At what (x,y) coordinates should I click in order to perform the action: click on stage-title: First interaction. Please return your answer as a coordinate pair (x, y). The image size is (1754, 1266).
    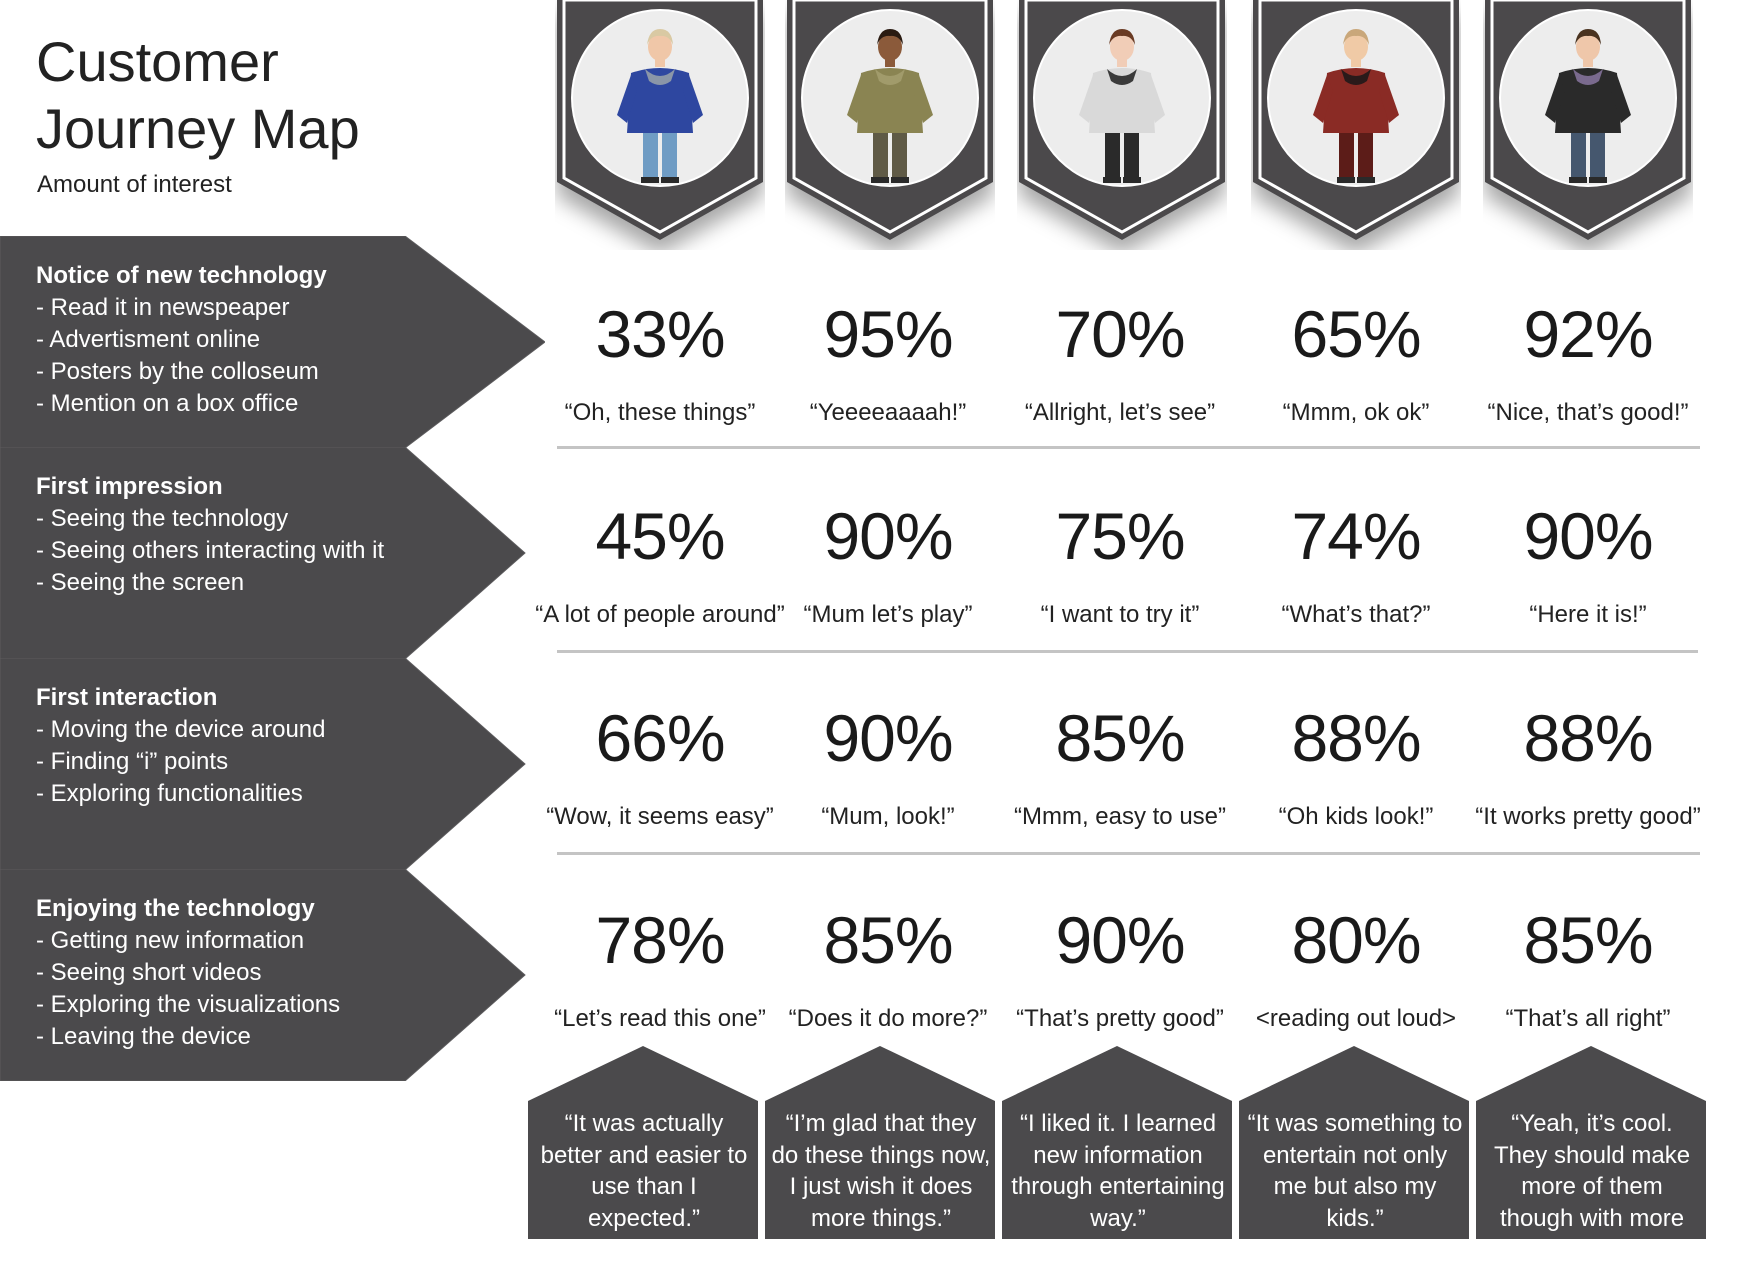
    Looking at the image, I should click on (127, 697).